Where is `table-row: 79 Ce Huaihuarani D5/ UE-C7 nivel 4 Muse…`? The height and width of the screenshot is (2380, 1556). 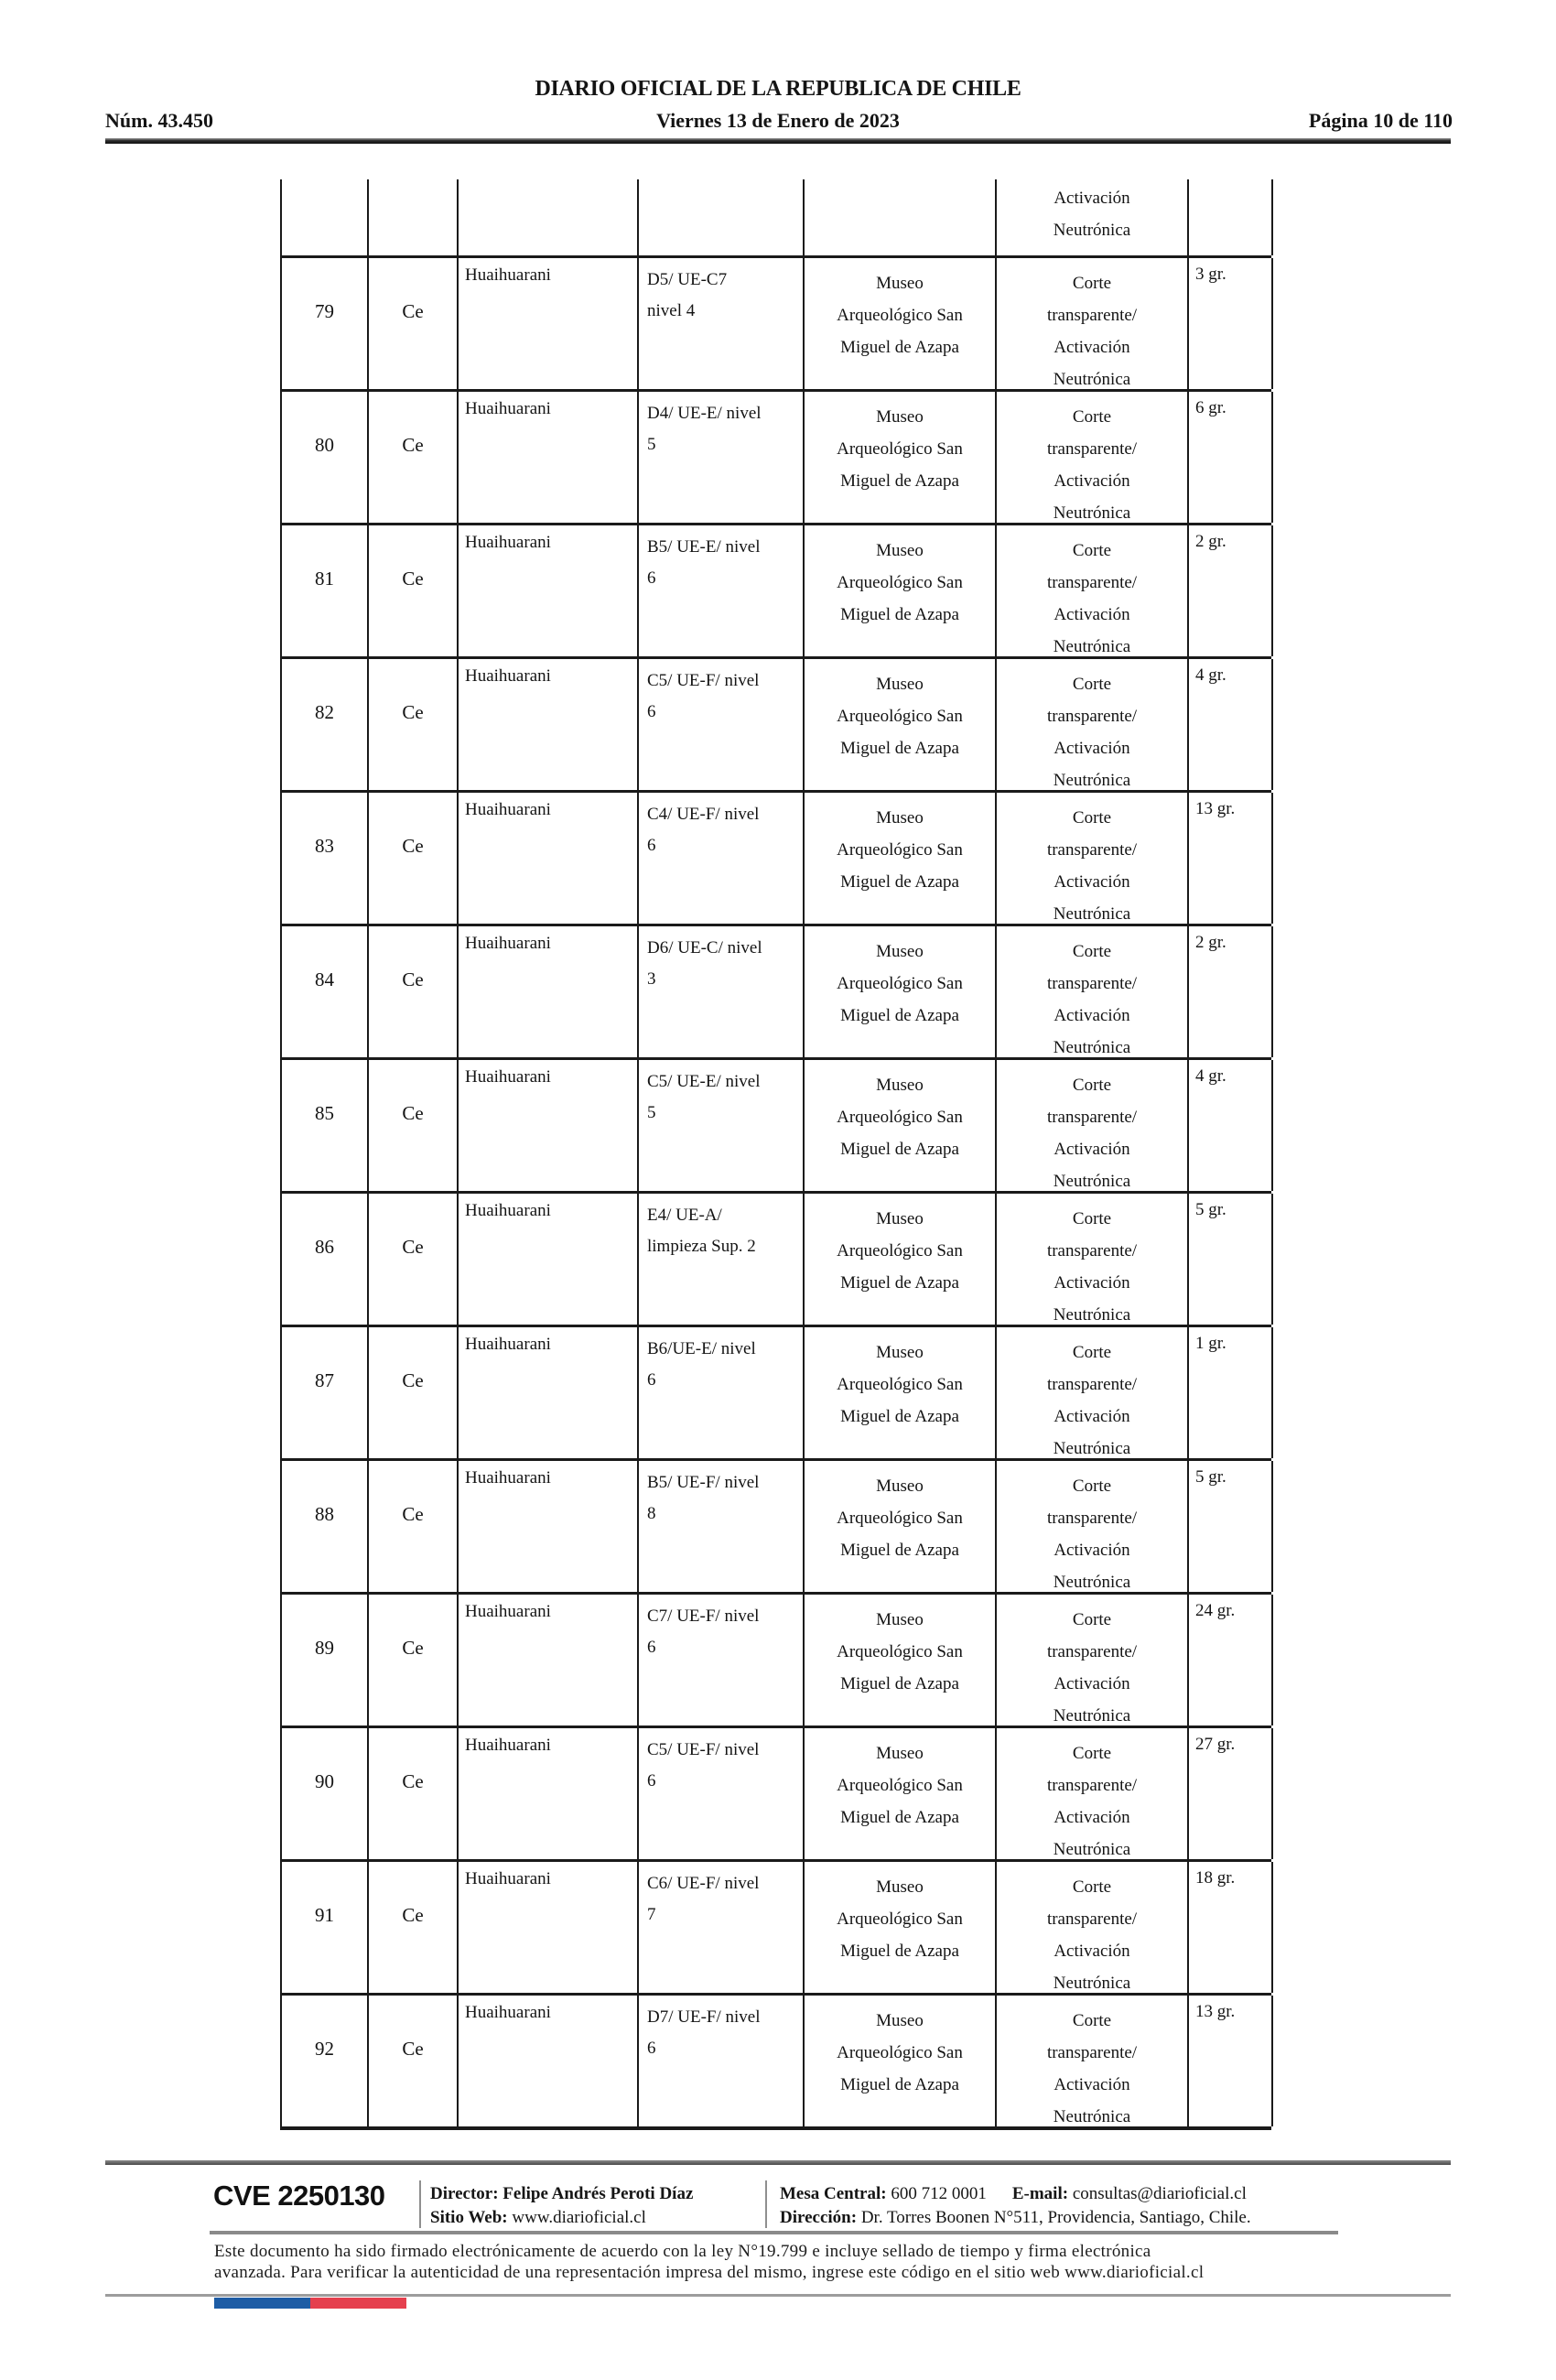
table-row: 79 Ce Huaihuarani D5/ UE-C7 nivel 4 Muse… is located at coordinates (776, 322).